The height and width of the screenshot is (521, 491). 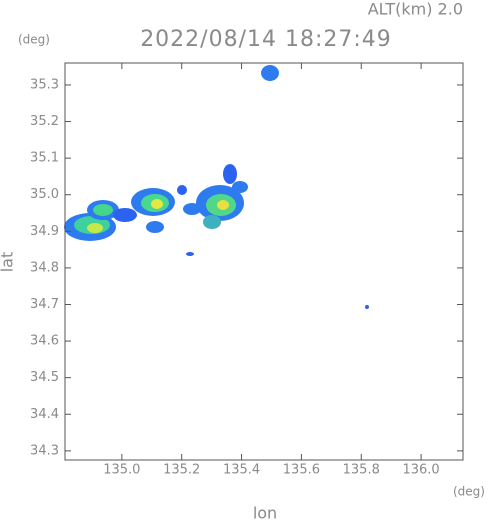 I want to click on y-tick-label: 35.1, so click(x=44, y=158).